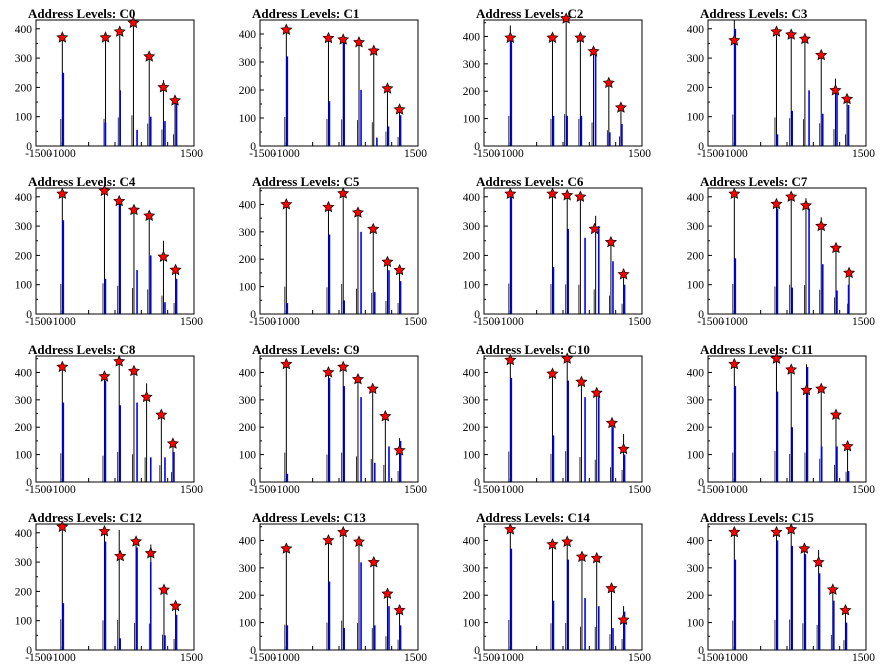  What do you see at coordinates (530, 181) in the screenshot?
I see `chart-title: Address Levels: C6` at bounding box center [530, 181].